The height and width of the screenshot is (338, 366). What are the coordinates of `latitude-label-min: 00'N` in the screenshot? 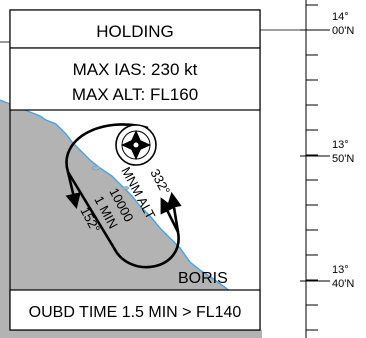 It's located at (343, 31).